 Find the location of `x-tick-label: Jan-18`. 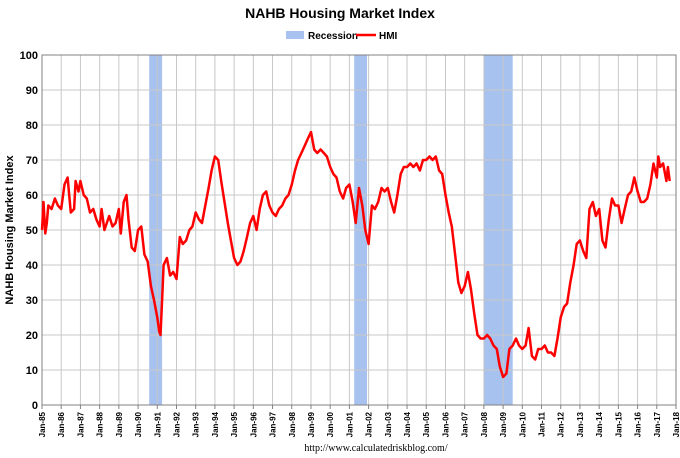

x-tick-label: Jan-18 is located at coordinates (676, 424).